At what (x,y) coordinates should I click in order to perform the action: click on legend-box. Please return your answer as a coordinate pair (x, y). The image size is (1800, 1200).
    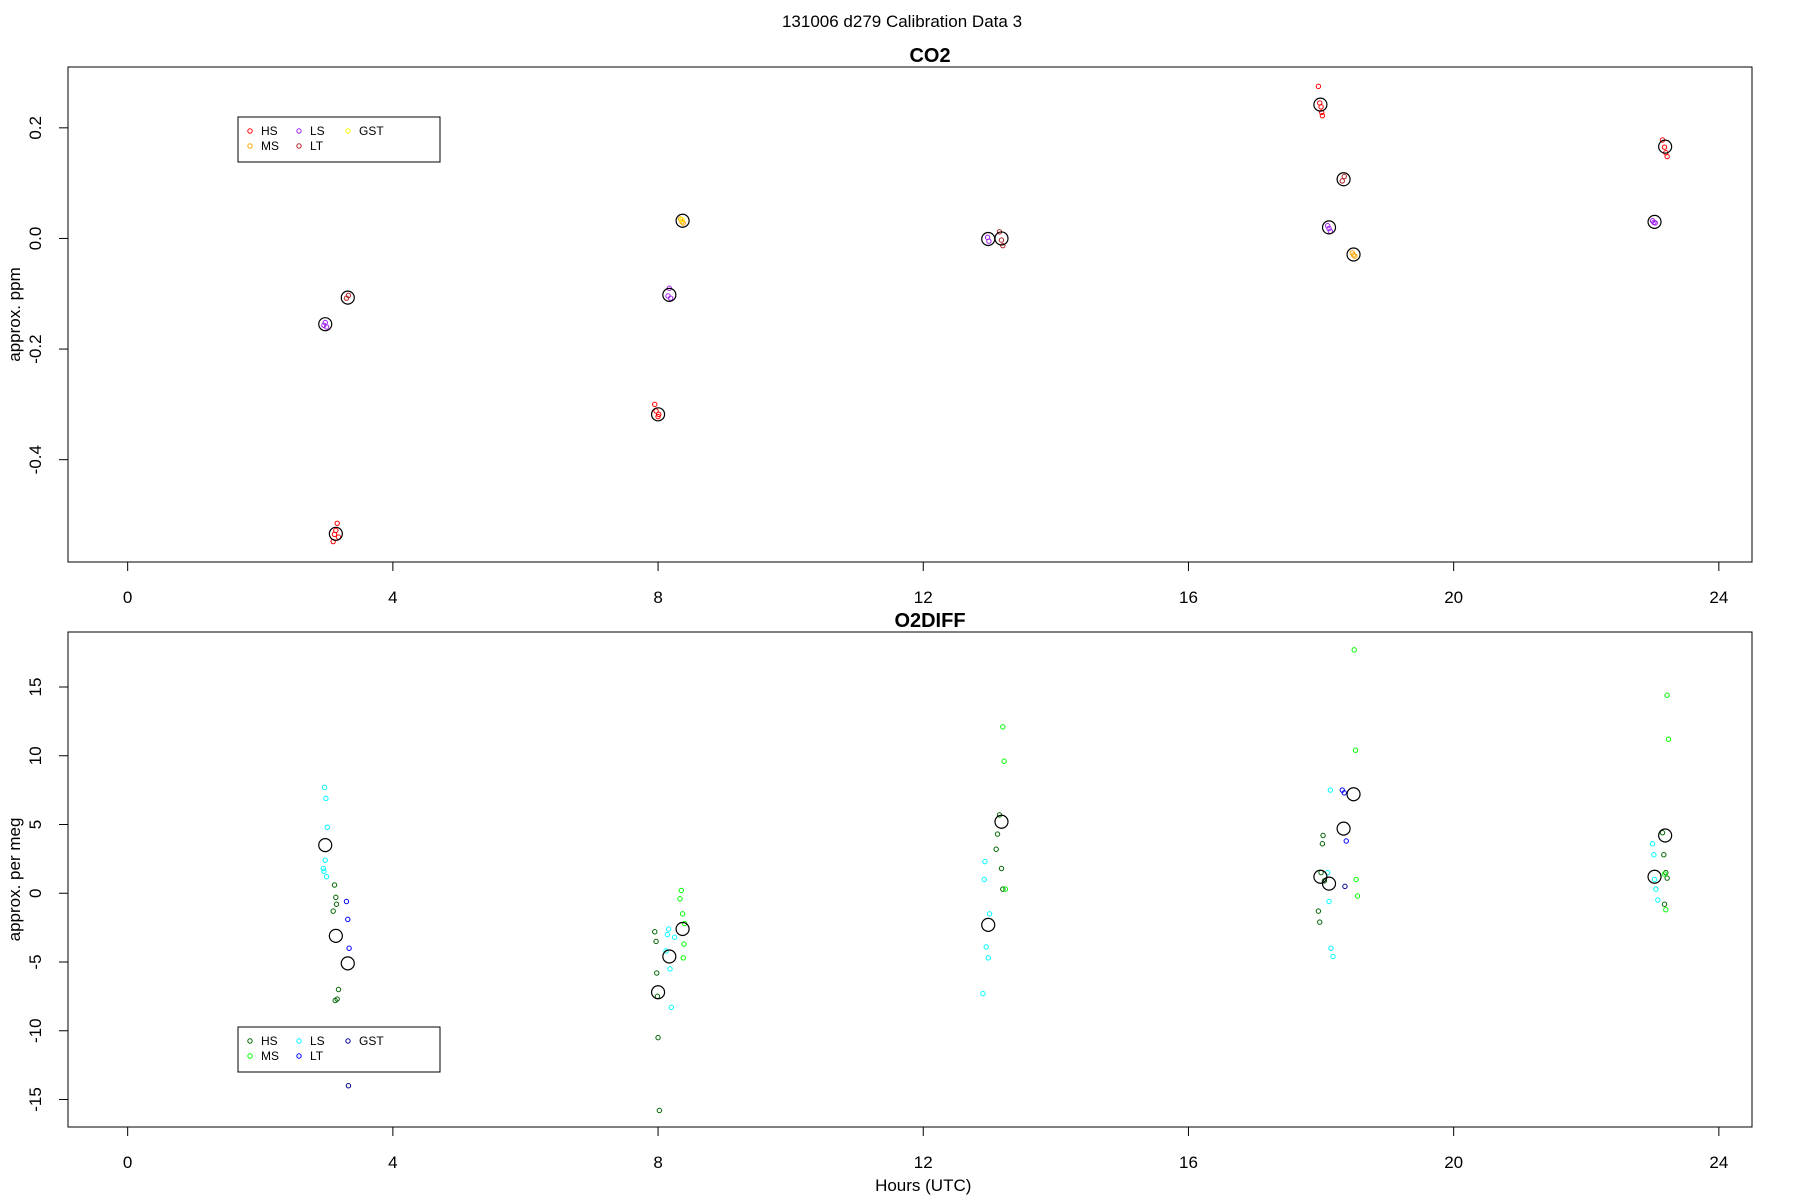
    Looking at the image, I should click on (339, 139).